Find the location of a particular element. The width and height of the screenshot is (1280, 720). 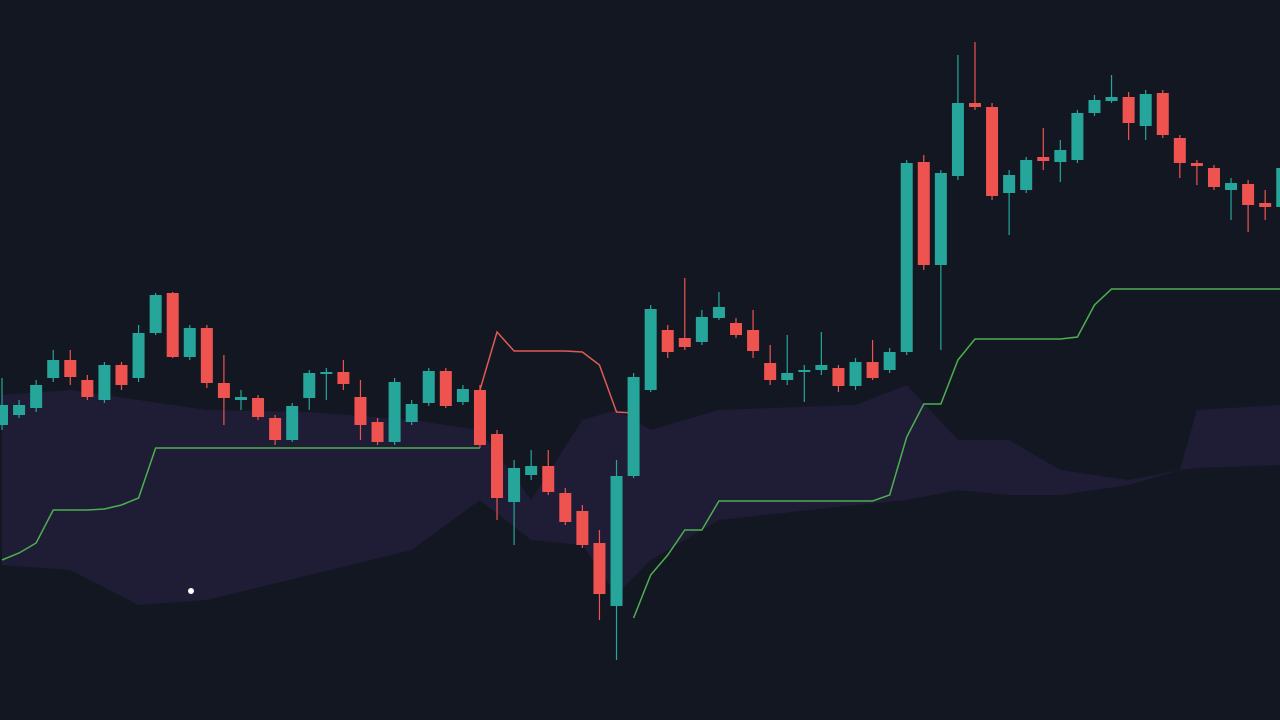

indicator-line is located at coordinates (556, 372).